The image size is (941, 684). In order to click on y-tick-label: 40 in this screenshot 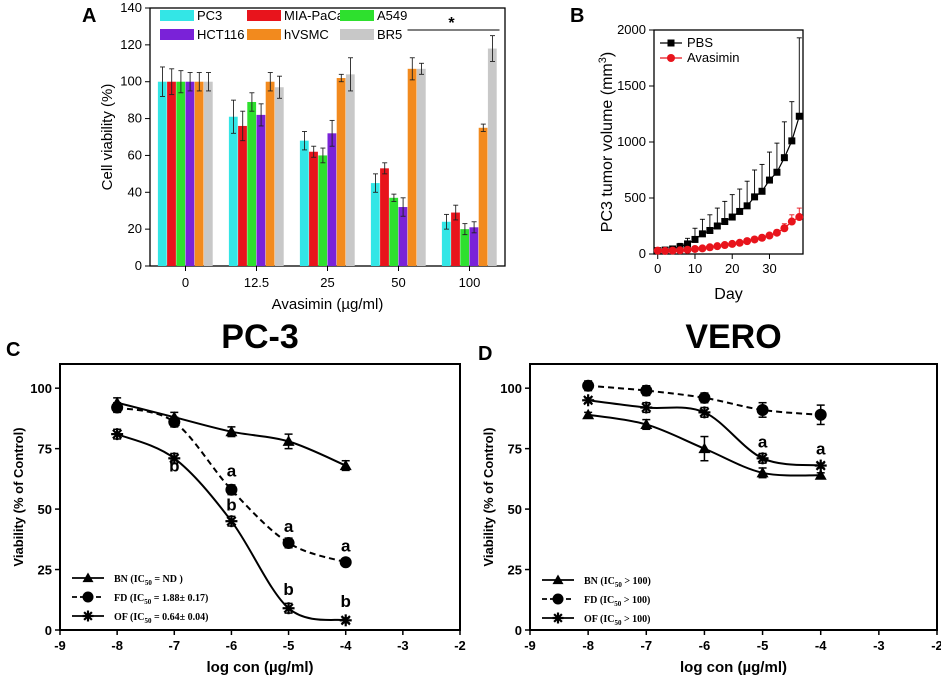, I will do `click(135, 191)`.